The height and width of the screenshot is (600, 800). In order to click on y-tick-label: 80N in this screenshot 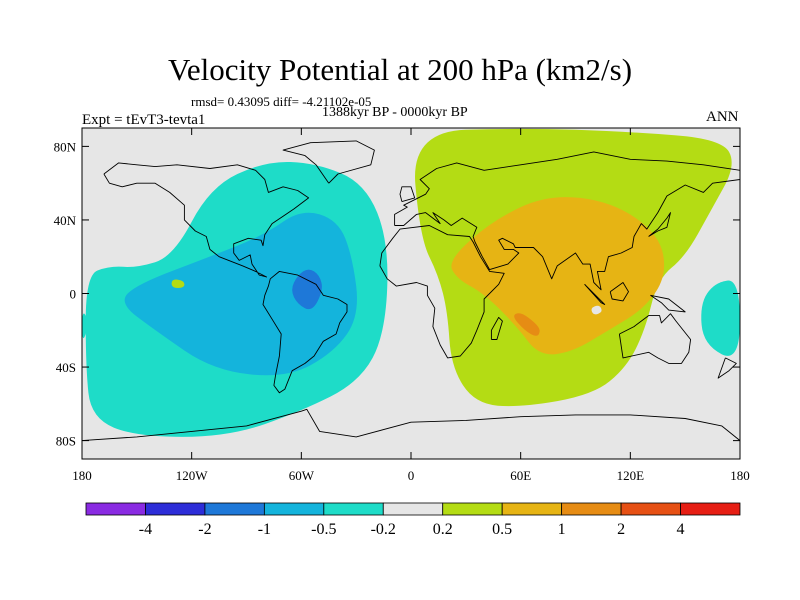, I will do `click(65, 146)`.